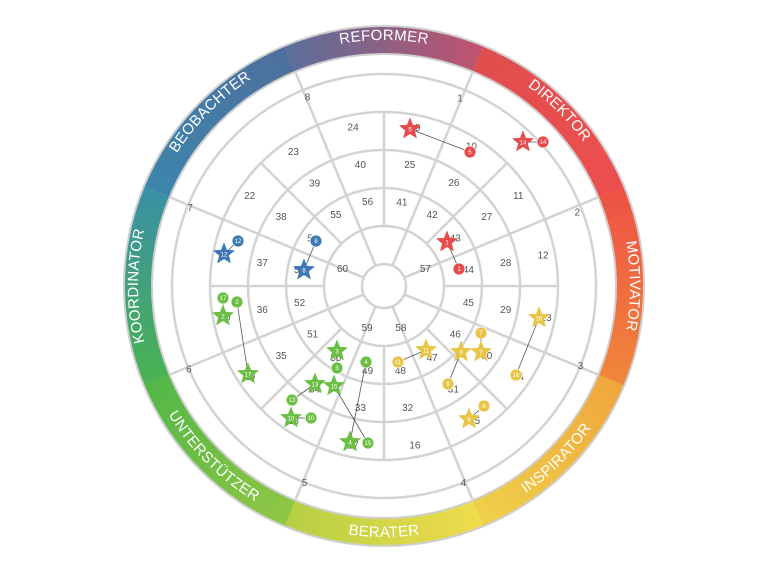  I want to click on marker-pair-green-6: 2 17, so click(223, 308).